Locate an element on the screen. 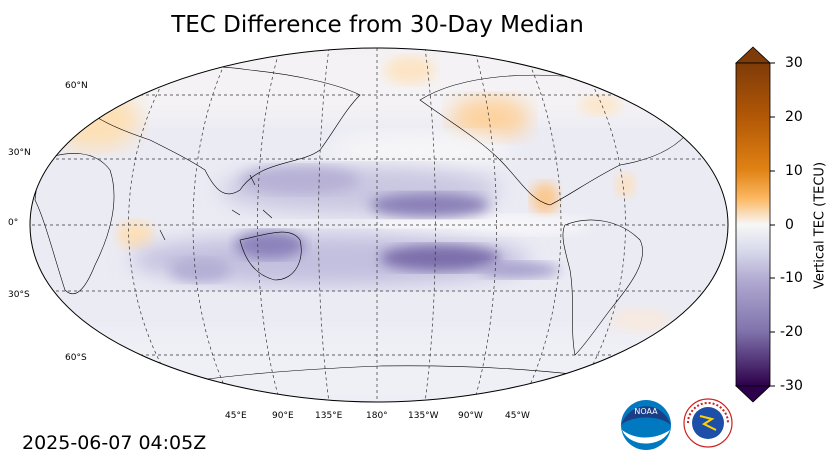  colorbar-tick-neg10: -10 is located at coordinates (791, 278).